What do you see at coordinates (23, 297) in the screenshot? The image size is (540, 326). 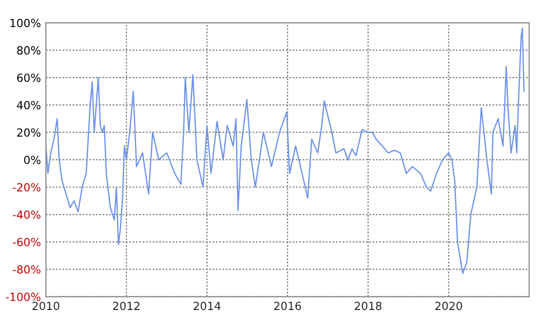 I see `y-tick-label: -100%` at bounding box center [23, 297].